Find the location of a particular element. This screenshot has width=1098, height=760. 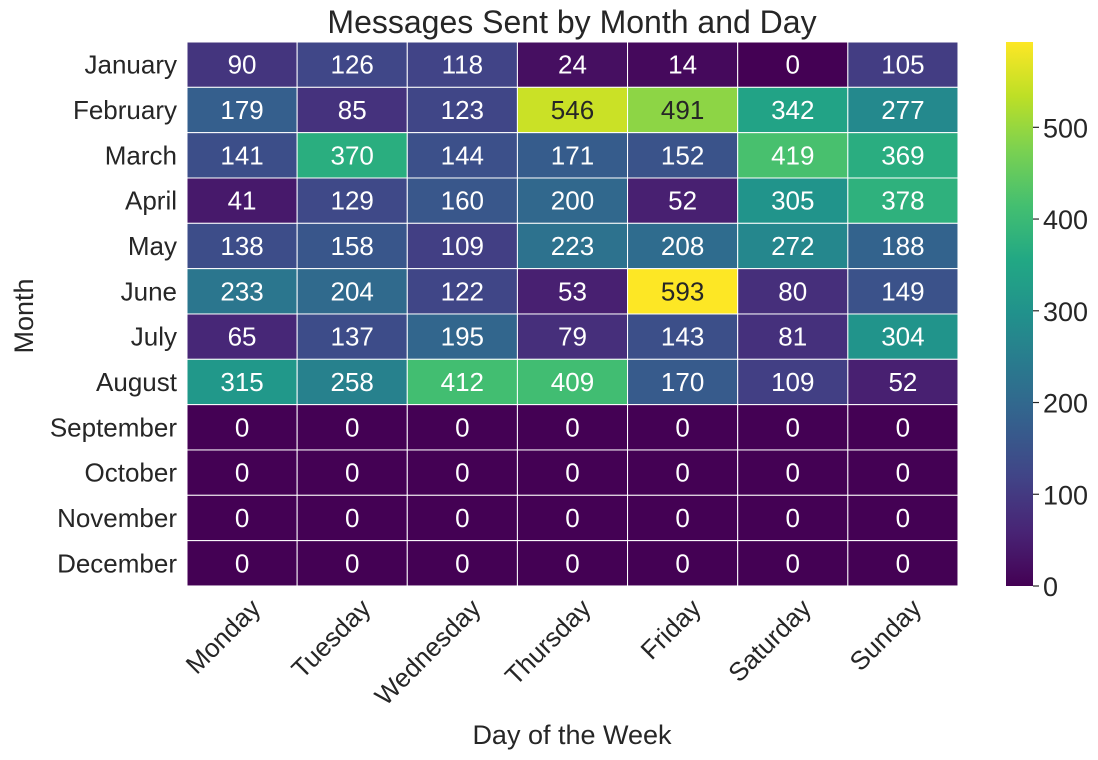

cell-value-label: 90 is located at coordinates (242, 65).